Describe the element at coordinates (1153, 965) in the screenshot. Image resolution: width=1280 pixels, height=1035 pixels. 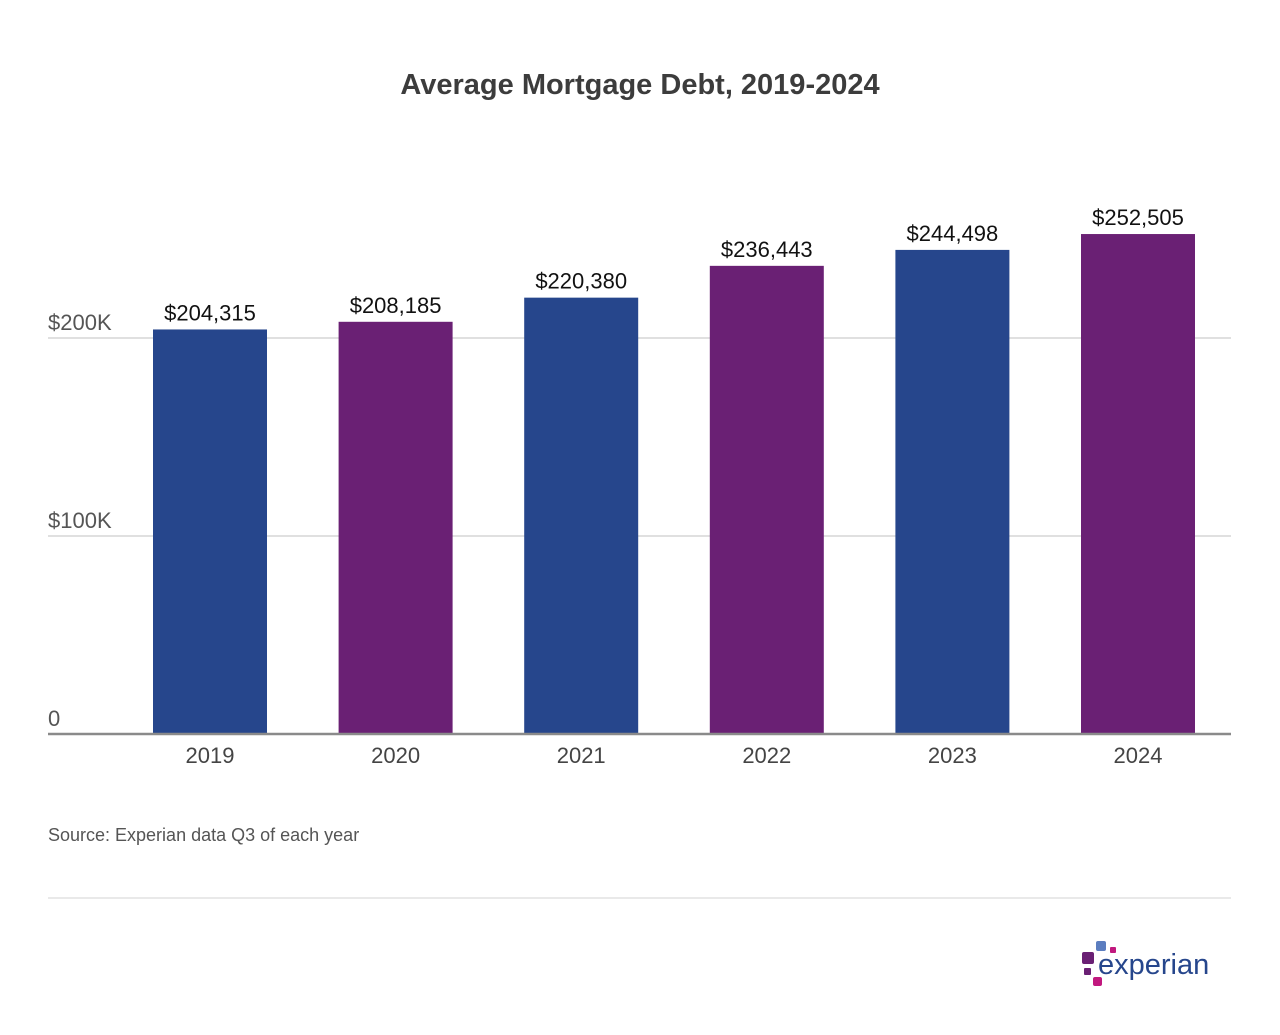
I see `logo-text: experian` at that location.